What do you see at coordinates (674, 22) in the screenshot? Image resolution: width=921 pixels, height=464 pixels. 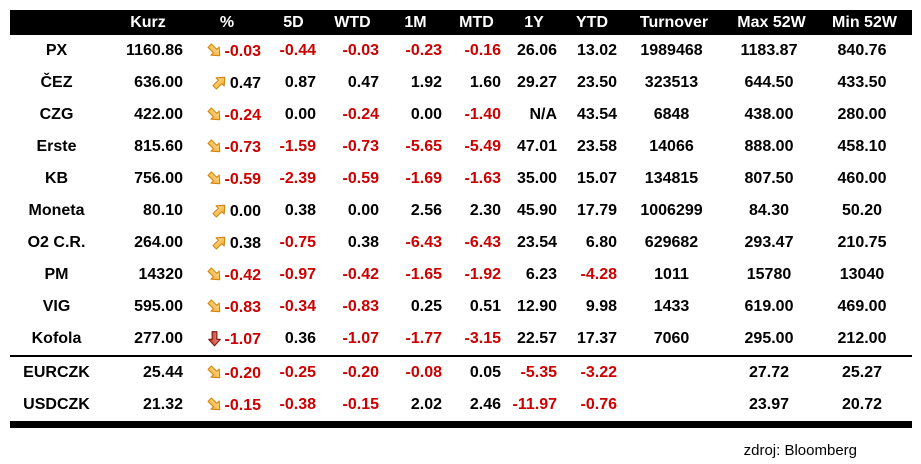 I see `column-header-turnover: Turnover` at bounding box center [674, 22].